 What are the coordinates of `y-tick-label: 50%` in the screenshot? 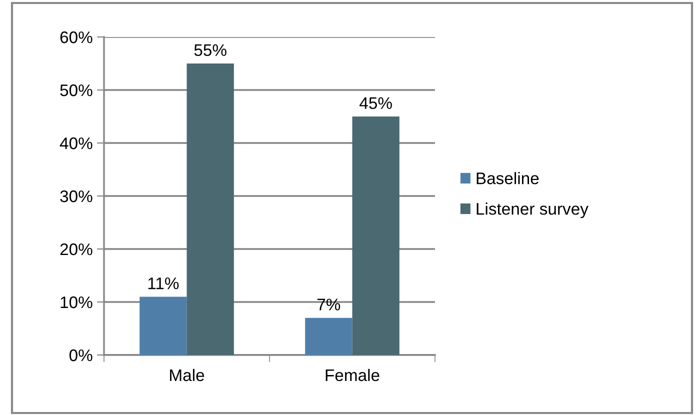 It's located at (76, 90).